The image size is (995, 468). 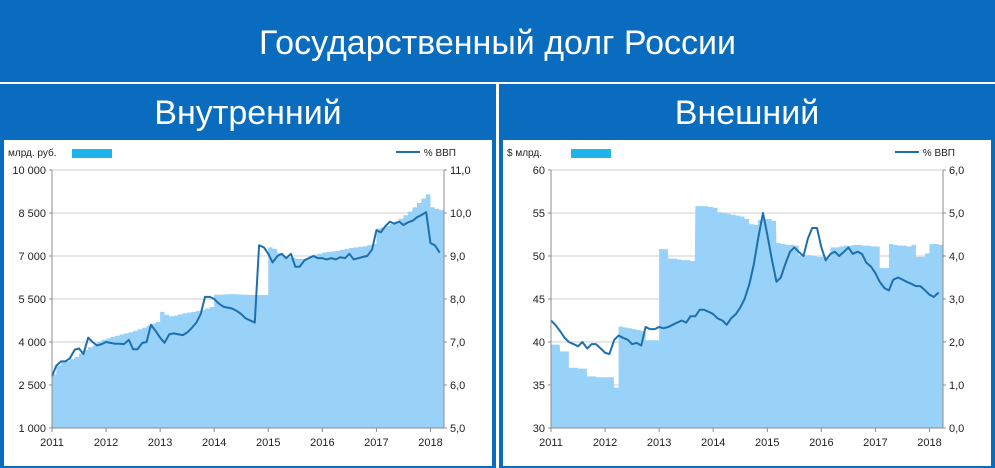 What do you see at coordinates (956, 343) in the screenshot?
I see `y-right-tick-label: 2,0` at bounding box center [956, 343].